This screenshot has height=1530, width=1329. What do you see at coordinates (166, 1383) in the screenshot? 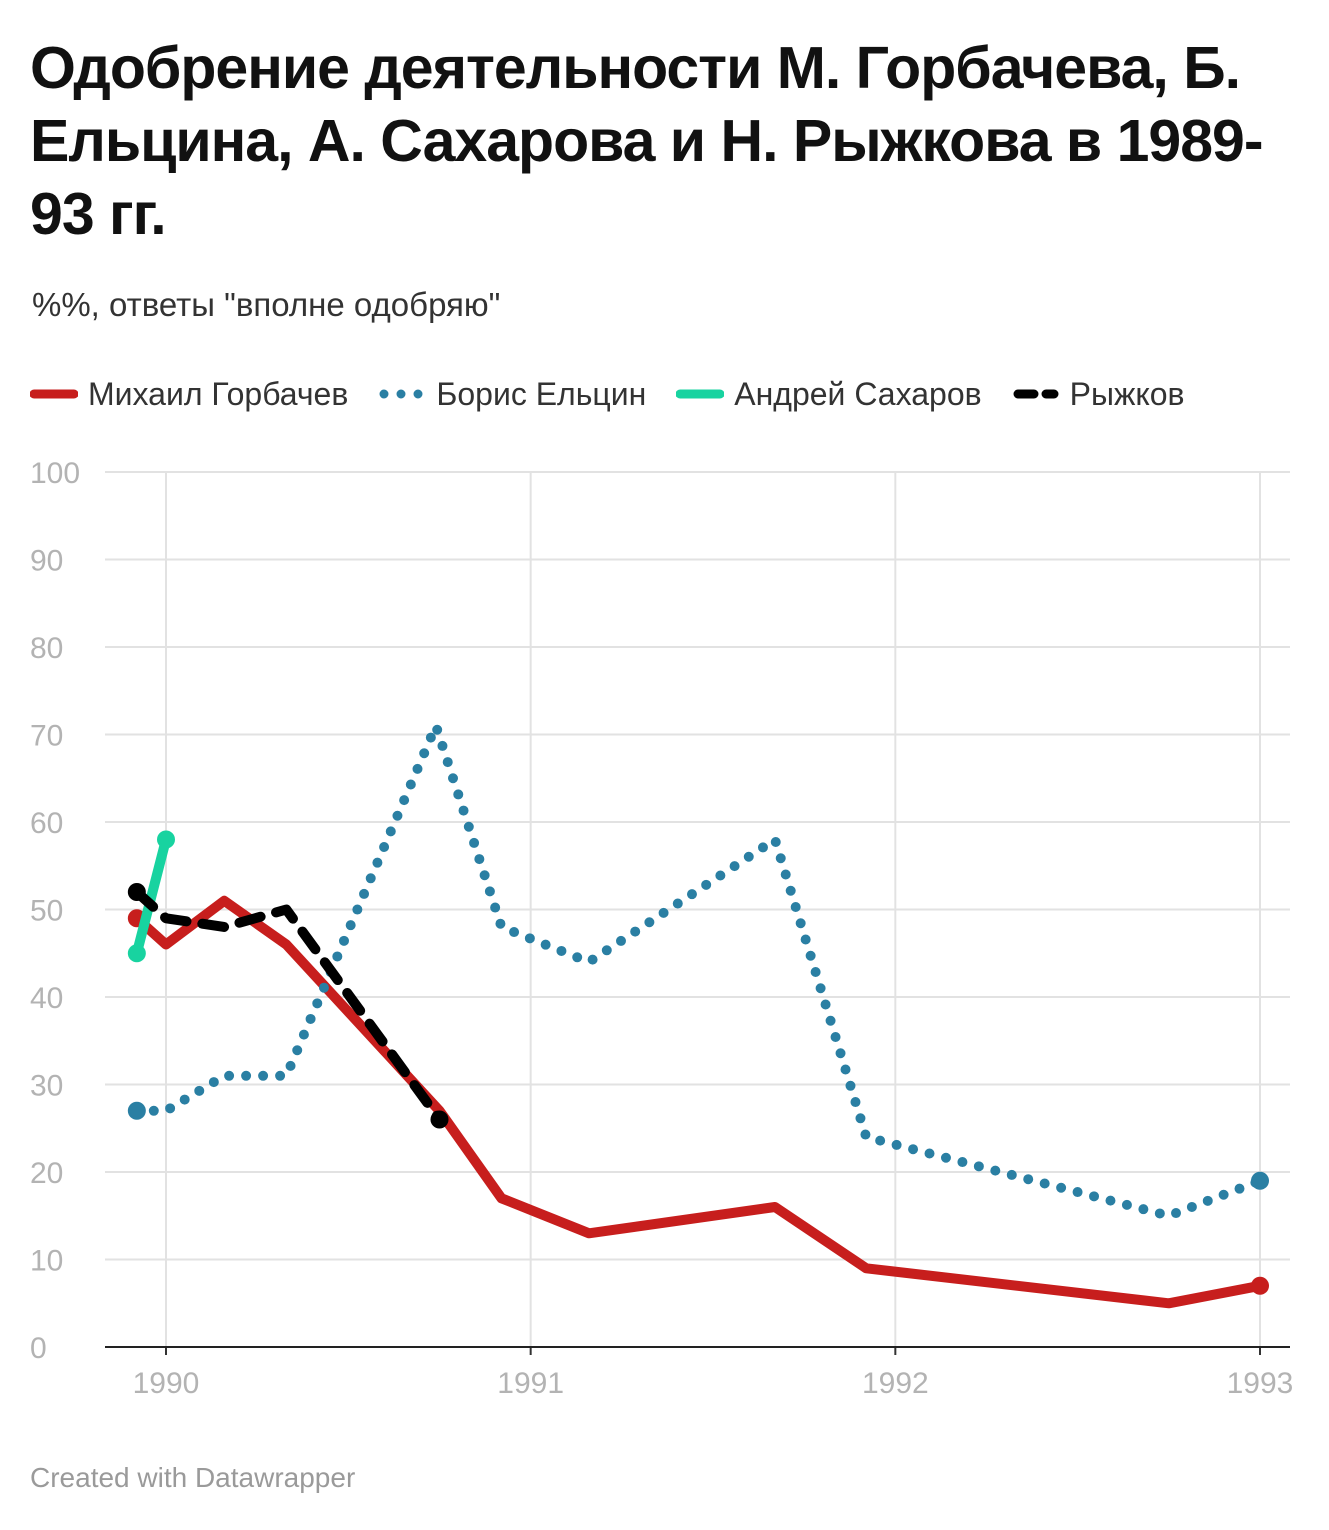
I see `x-tick-label: 1990` at bounding box center [166, 1383].